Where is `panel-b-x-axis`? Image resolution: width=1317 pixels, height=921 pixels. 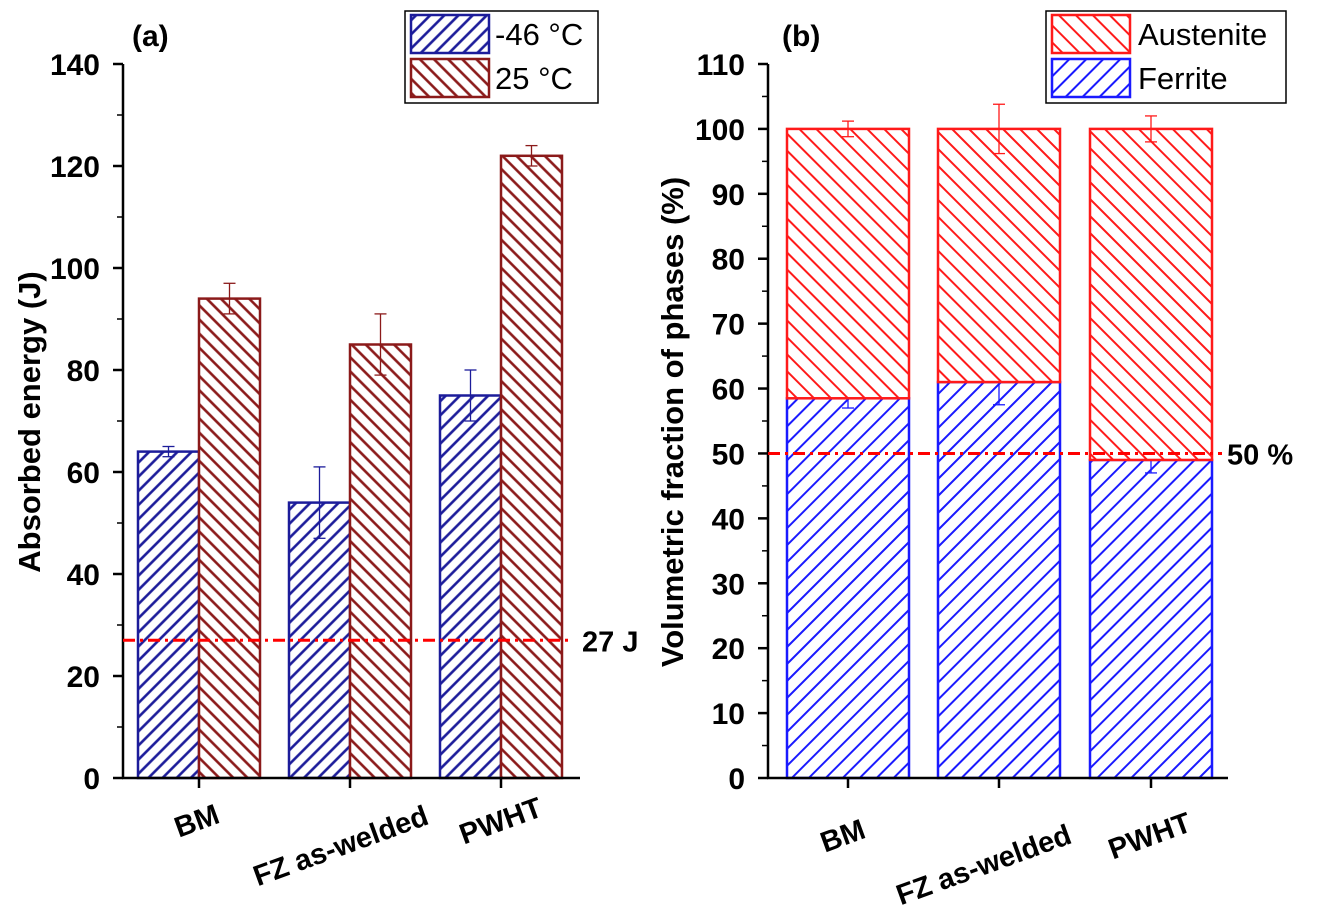 panel-b-x-axis is located at coordinates (999, 783).